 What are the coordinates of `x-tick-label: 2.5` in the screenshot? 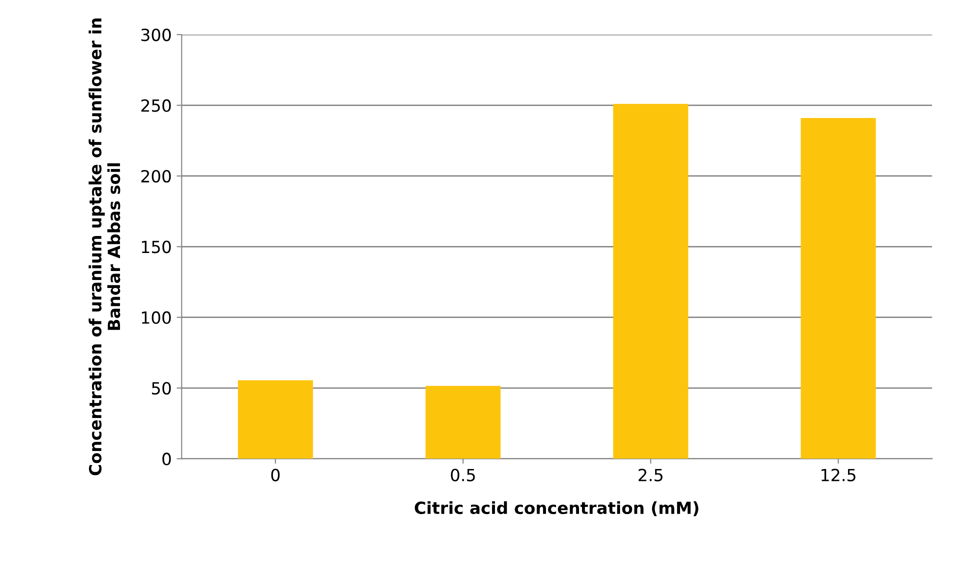 It's located at (650, 475).